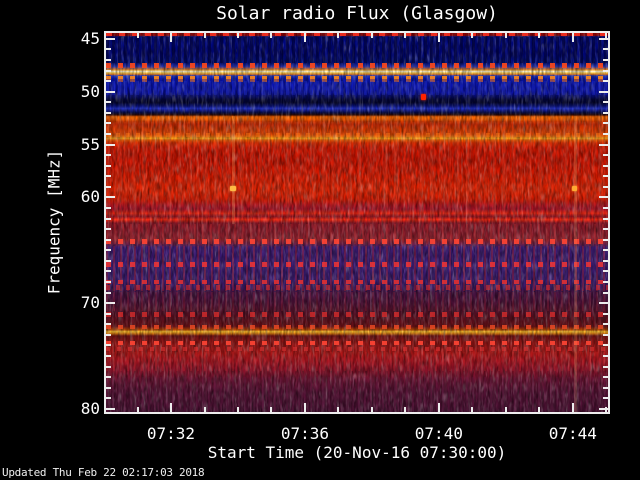 This screenshot has height=480, width=640. Describe the element at coordinates (305, 433) in the screenshot. I see `x-tick-label: 07:36` at that location.